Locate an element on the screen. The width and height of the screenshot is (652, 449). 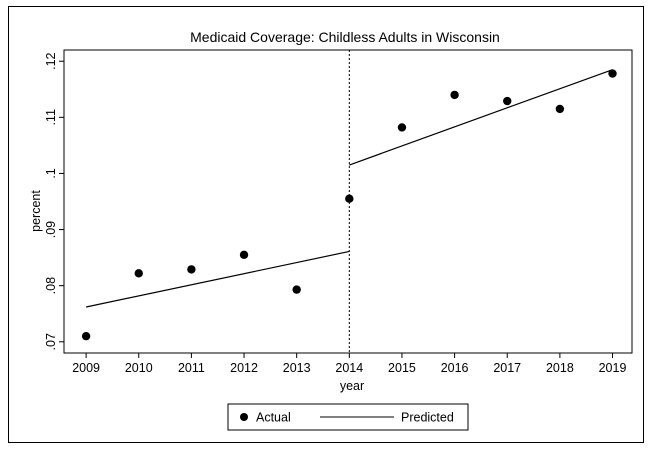
y-axis-label: percent is located at coordinates (36, 211).